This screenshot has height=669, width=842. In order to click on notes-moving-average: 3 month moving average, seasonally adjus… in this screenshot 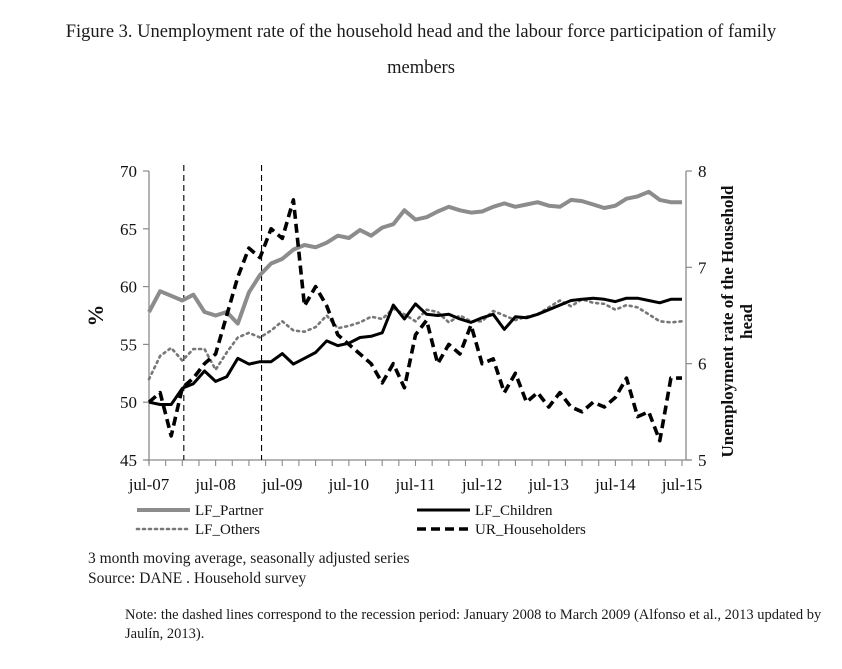, I will do `click(249, 558)`.